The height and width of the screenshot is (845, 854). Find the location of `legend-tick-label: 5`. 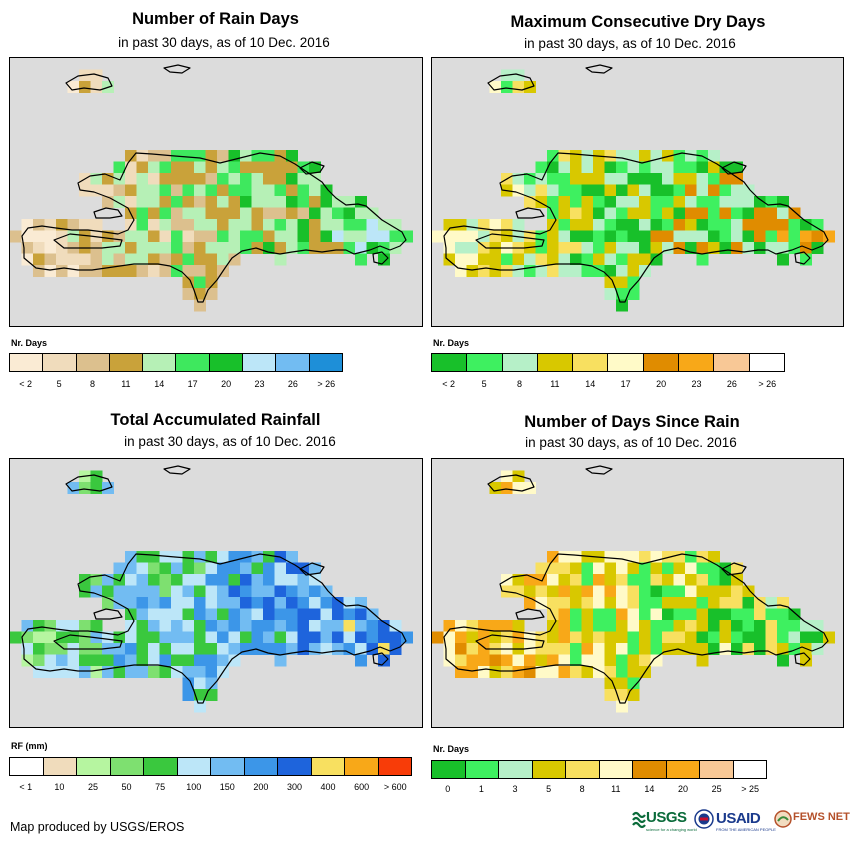

legend-tick-label: 5 is located at coordinates (549, 789).